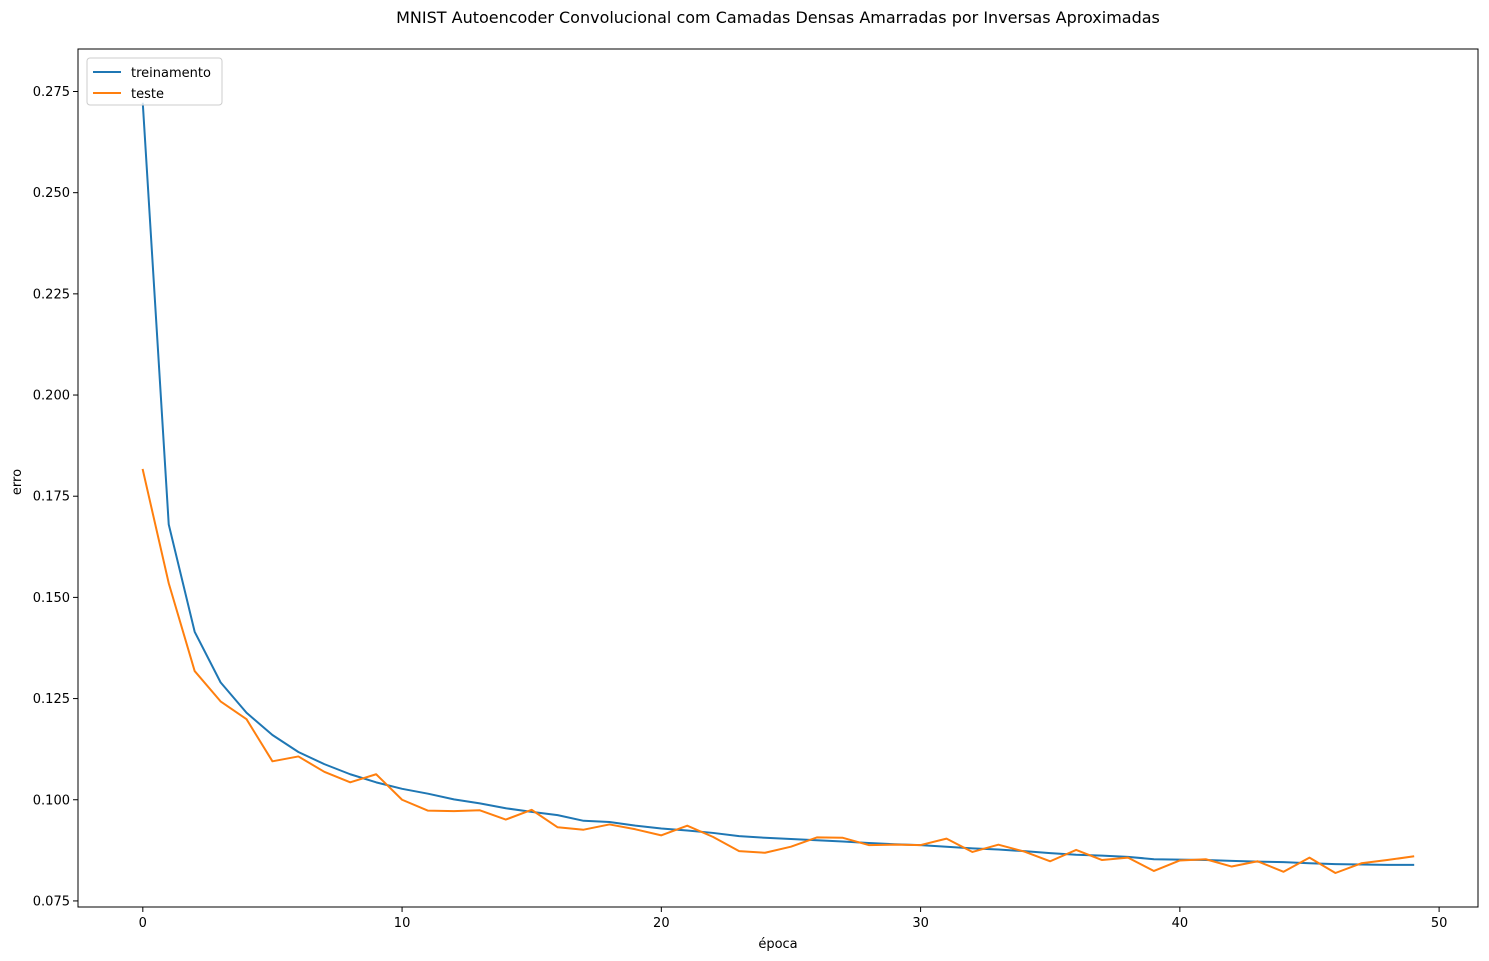 The width and height of the screenshot is (1489, 961). What do you see at coordinates (1439, 923) in the screenshot?
I see `x-tick-label: 50` at bounding box center [1439, 923].